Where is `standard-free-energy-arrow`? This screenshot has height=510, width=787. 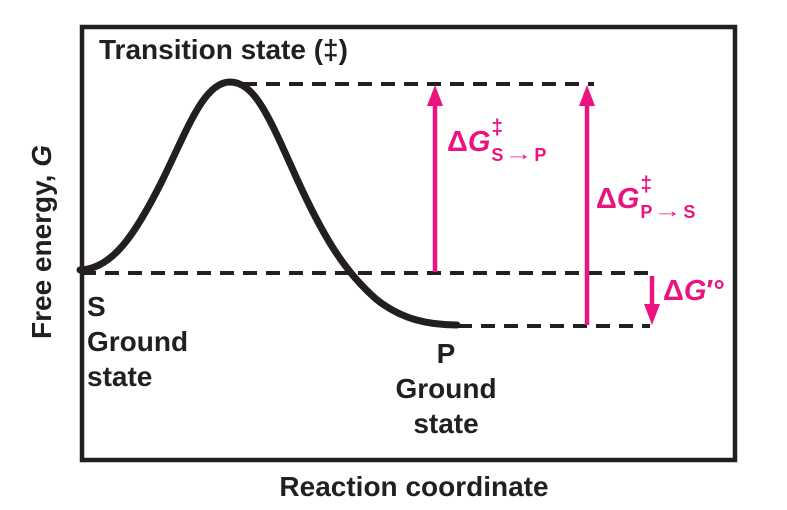
standard-free-energy-arrow is located at coordinates (652, 300).